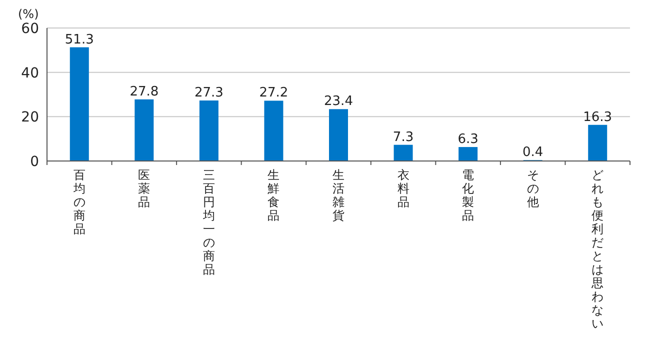  I want to click on x-tick-label: 生鮮食品, so click(274, 195).